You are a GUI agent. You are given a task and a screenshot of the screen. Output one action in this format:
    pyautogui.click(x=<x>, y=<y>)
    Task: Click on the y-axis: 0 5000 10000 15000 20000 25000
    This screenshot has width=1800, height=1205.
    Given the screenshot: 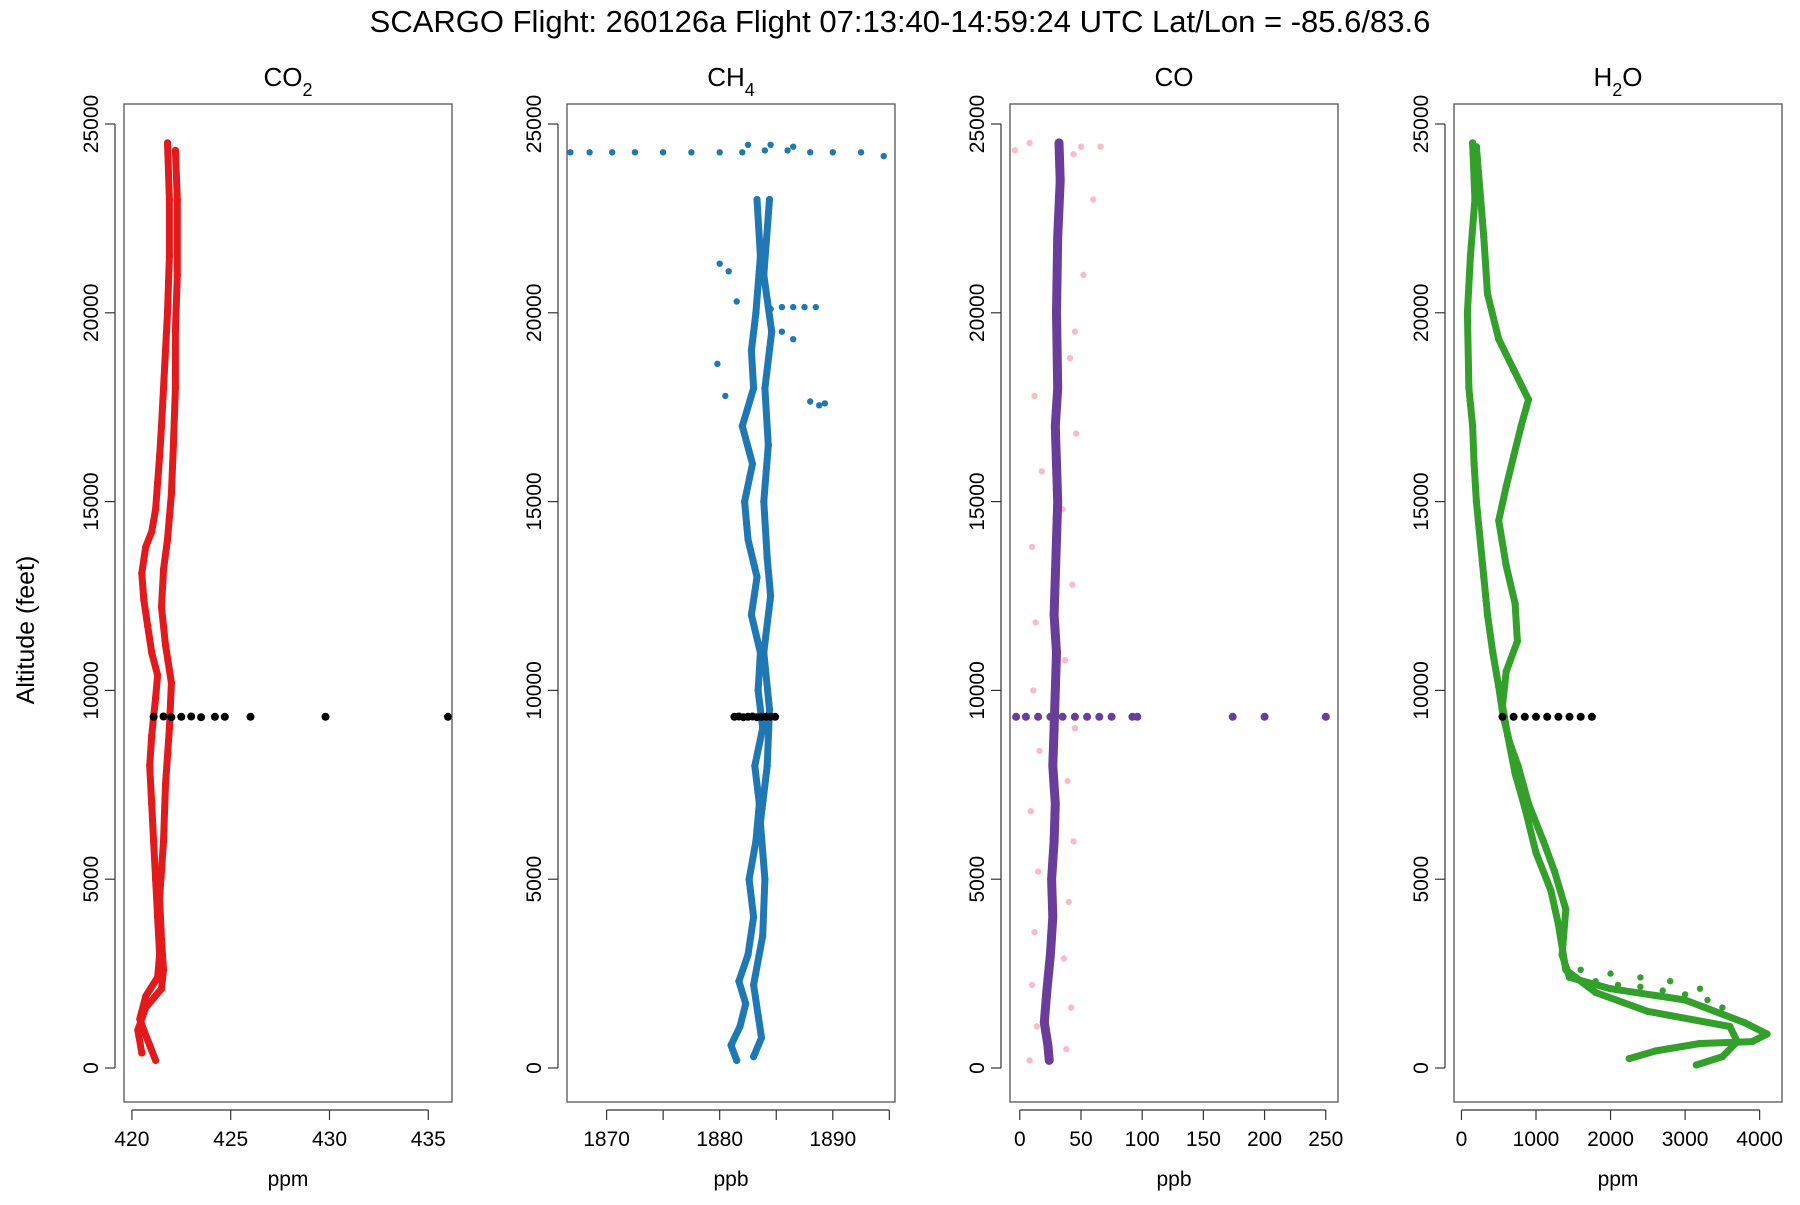 What is the action you would take?
    pyautogui.click(x=984, y=584)
    